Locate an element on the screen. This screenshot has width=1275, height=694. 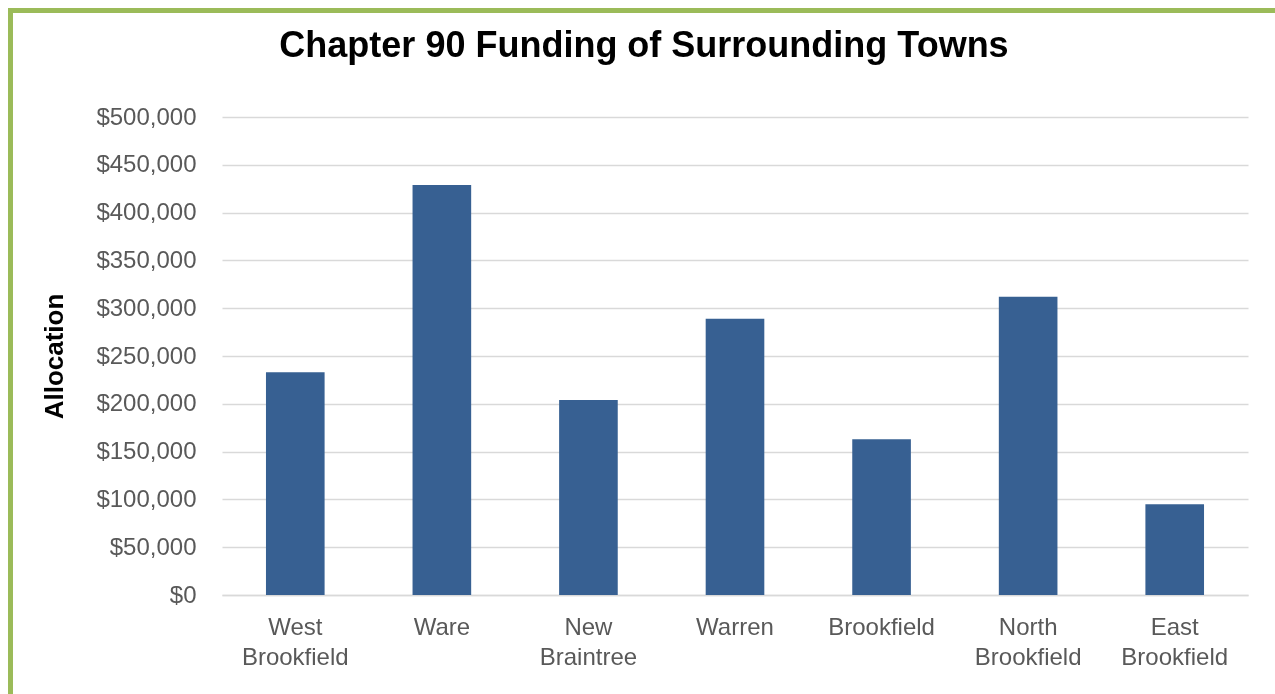
x-tick-label: North Brookfield is located at coordinates (1028, 641).